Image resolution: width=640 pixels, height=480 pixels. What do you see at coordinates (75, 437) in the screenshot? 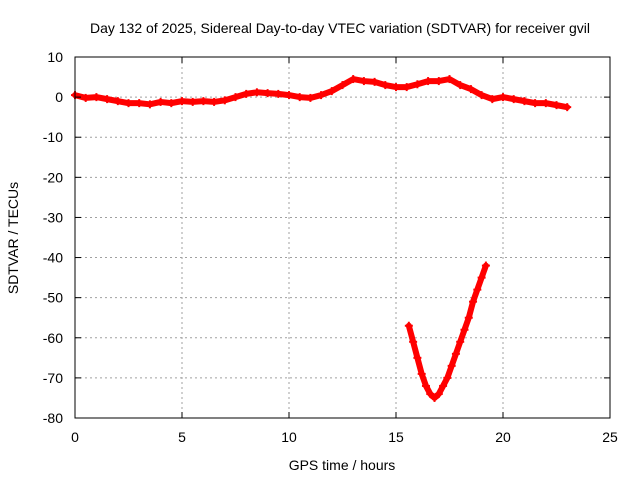
I see `x-tick-label: 0` at bounding box center [75, 437].